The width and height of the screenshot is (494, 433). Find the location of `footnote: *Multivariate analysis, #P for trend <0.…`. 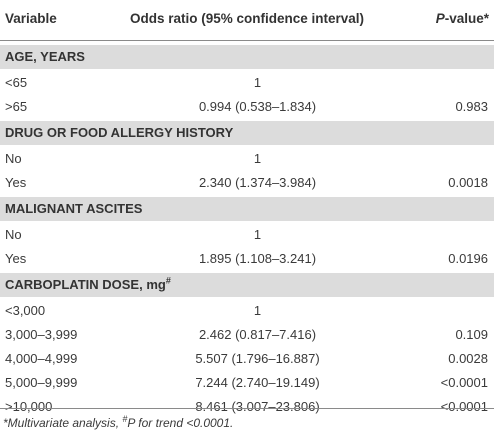

footnote: *Multivariate analysis, #P for trend <0.… is located at coordinates (118, 422).